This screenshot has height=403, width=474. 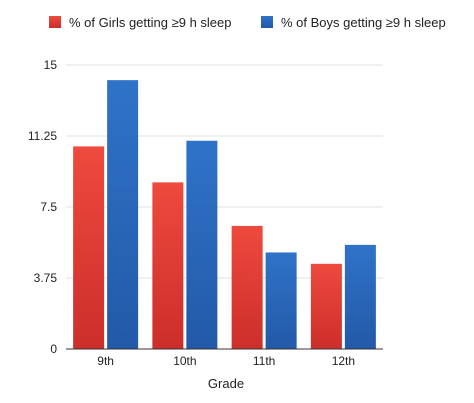 What do you see at coordinates (343, 361) in the screenshot?
I see `x-tick-label: 12th` at bounding box center [343, 361].